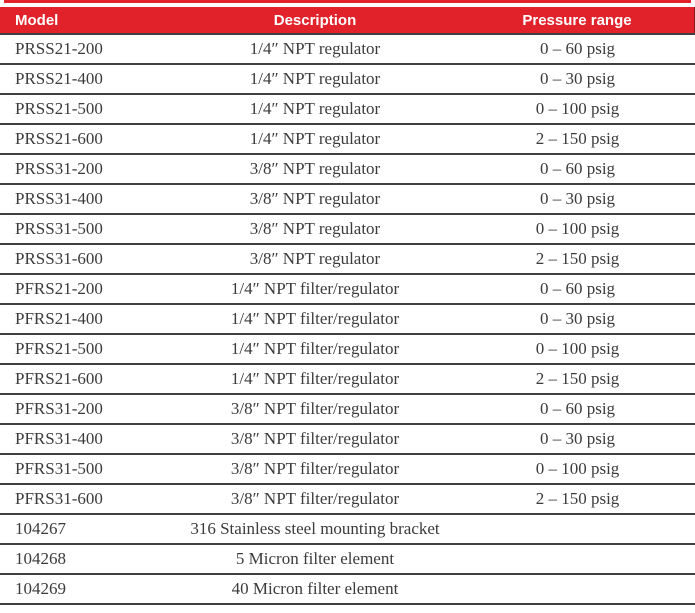  What do you see at coordinates (85, 439) in the screenshot?
I see `cell-model: PFRS31-400` at bounding box center [85, 439].